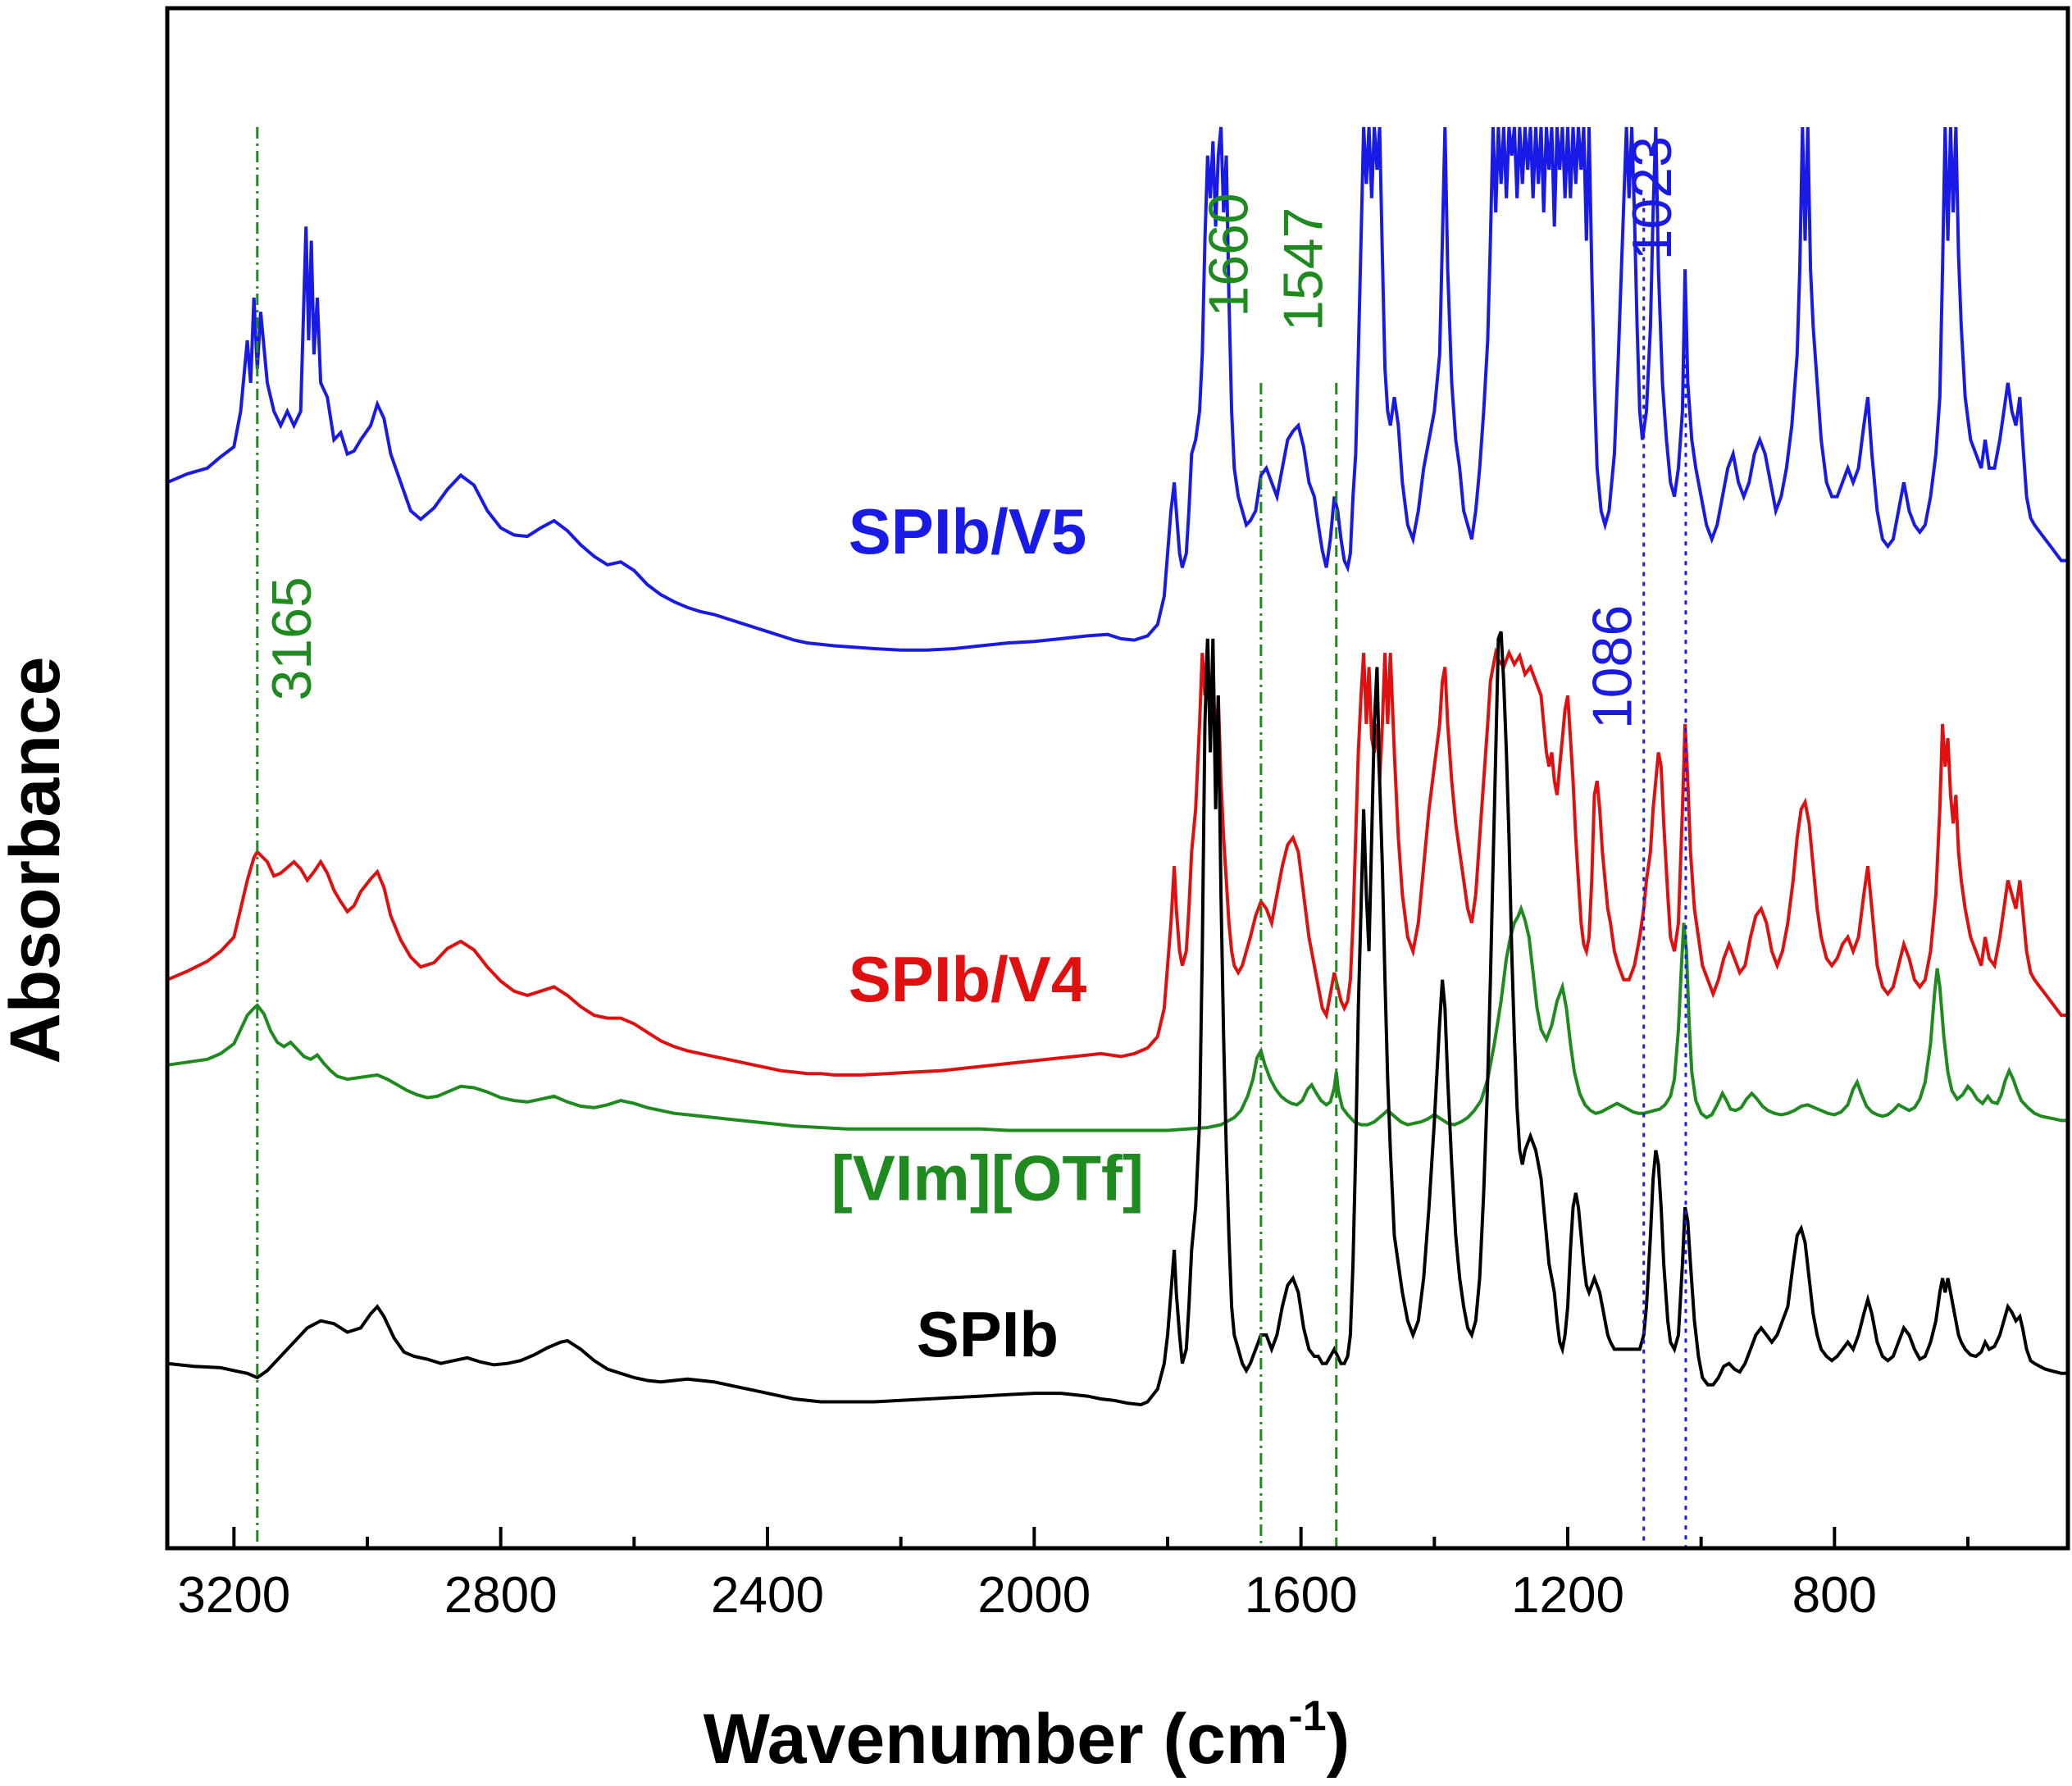 Image resolution: width=2072 pixels, height=1786 pixels. I want to click on x-axis-title: Wavenumber (cm-1), so click(1027, 1736).